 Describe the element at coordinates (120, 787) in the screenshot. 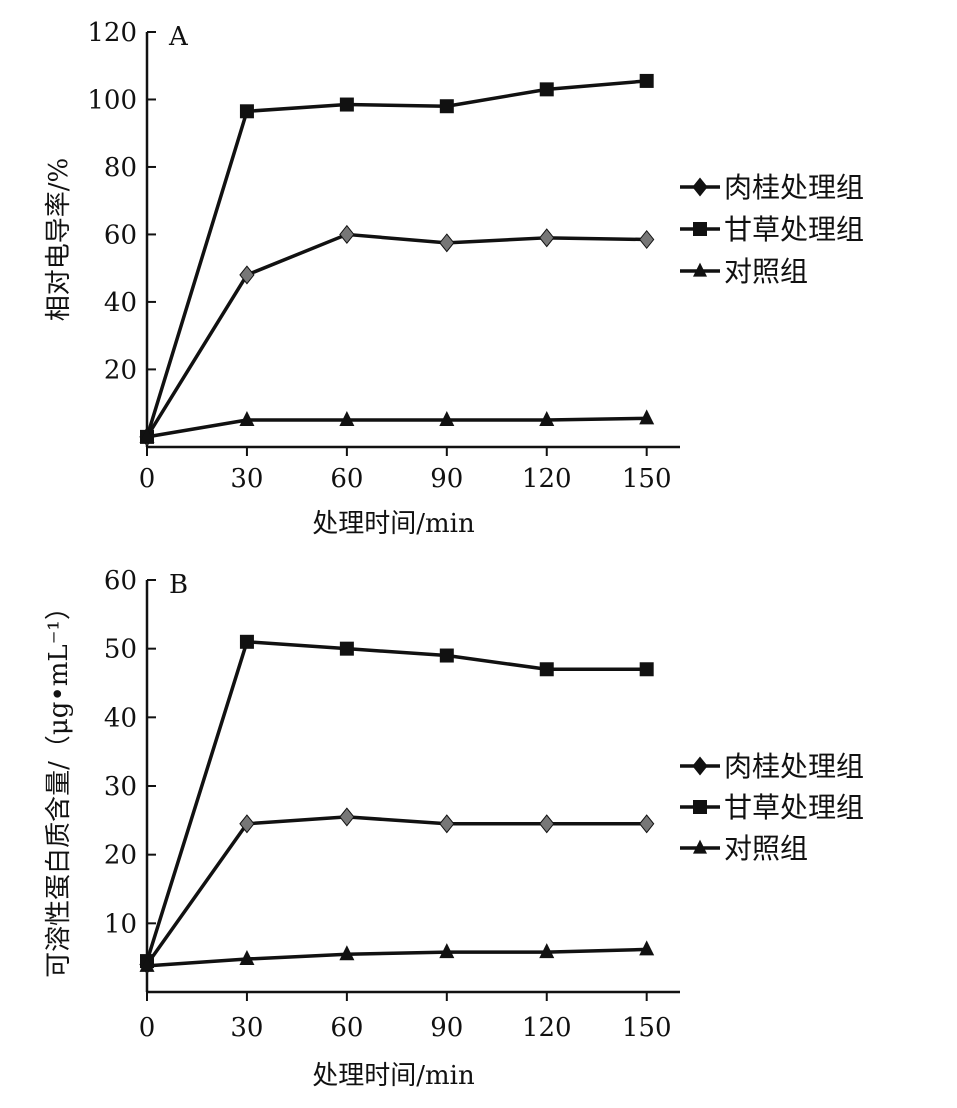

I see `y-tick-label: 30` at that location.